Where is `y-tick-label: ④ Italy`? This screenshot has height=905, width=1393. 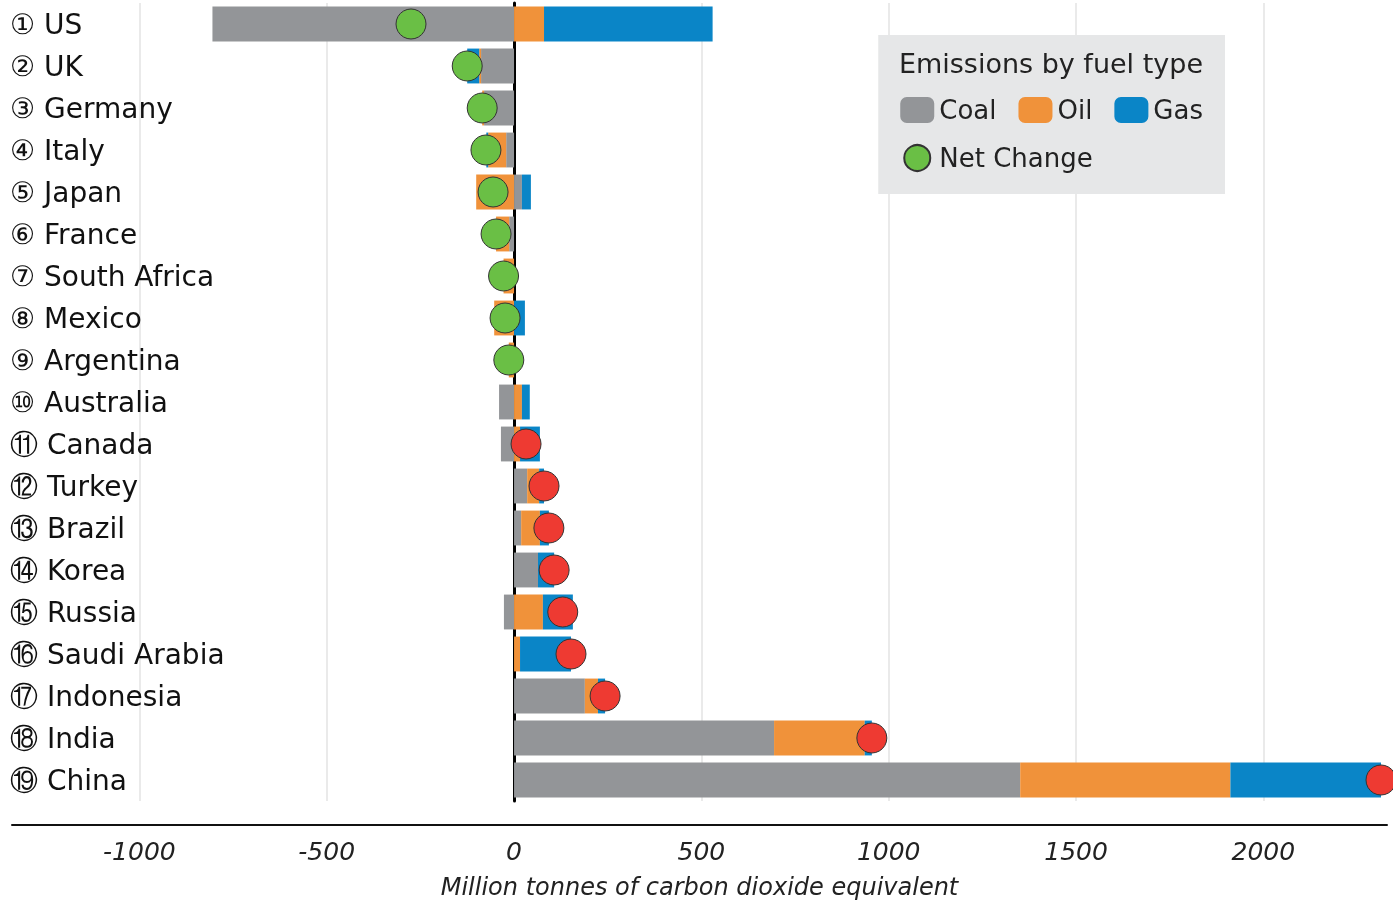 y-tick-label: ④ Italy is located at coordinates (57, 150).